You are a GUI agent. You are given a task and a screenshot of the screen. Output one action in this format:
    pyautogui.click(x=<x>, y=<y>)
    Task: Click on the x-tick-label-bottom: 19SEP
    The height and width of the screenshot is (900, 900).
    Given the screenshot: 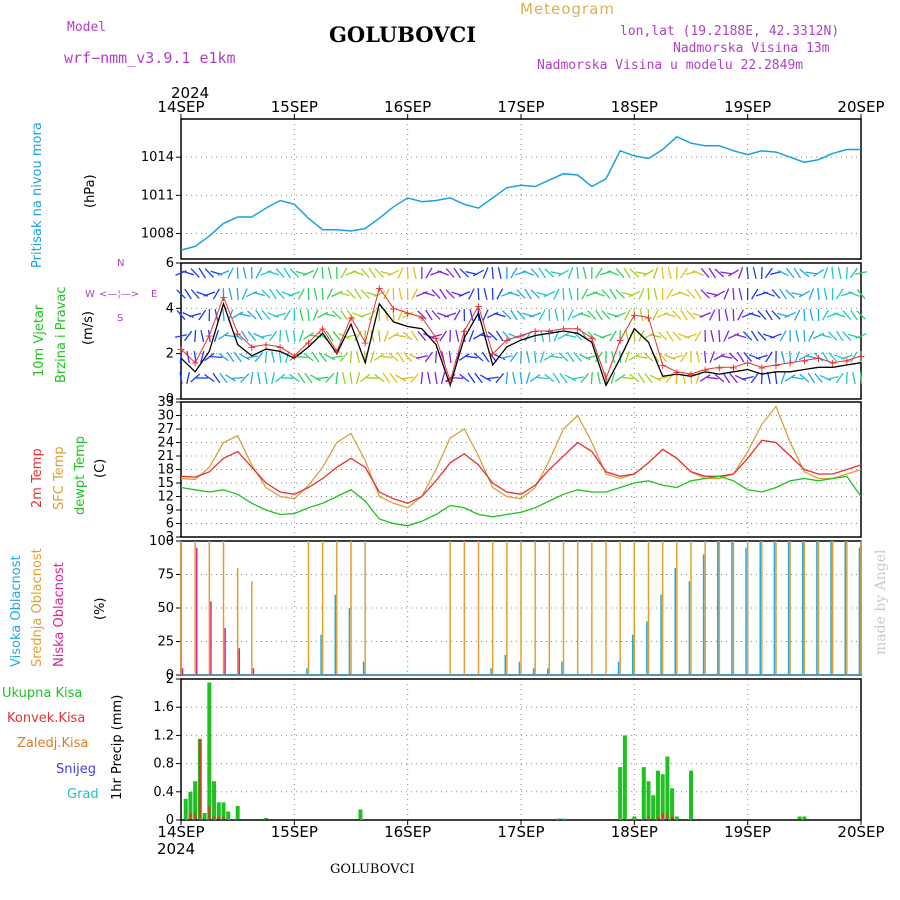 What is the action you would take?
    pyautogui.click(x=747, y=832)
    